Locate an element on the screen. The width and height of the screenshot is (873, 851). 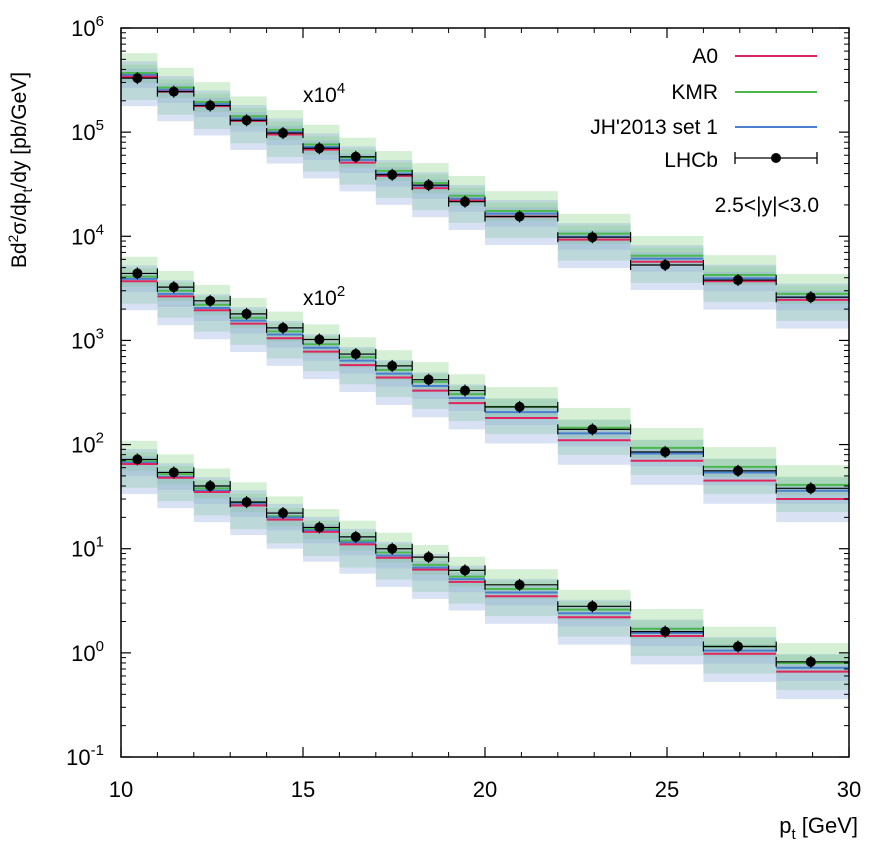
scale-label-1e4: x104 is located at coordinates (324, 93).